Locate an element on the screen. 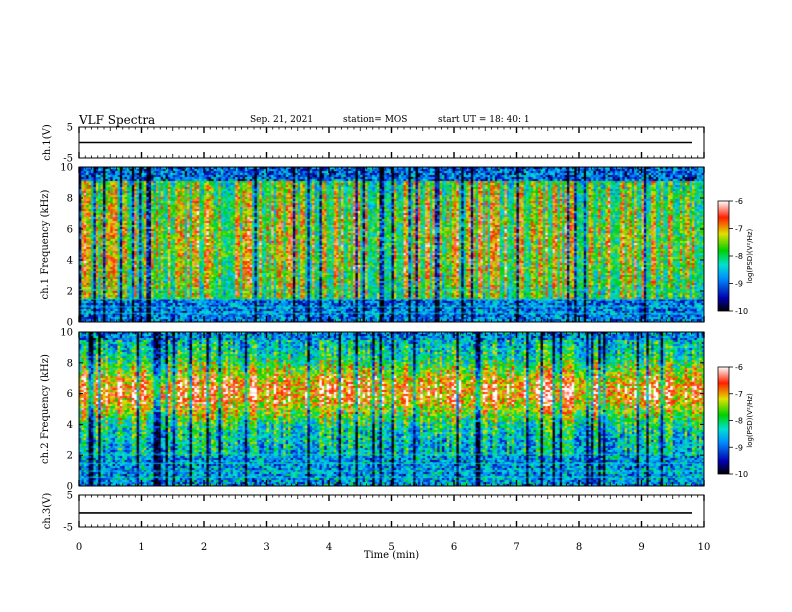 This screenshot has height=612, width=792. colorbar-ch2 is located at coordinates (723, 420).